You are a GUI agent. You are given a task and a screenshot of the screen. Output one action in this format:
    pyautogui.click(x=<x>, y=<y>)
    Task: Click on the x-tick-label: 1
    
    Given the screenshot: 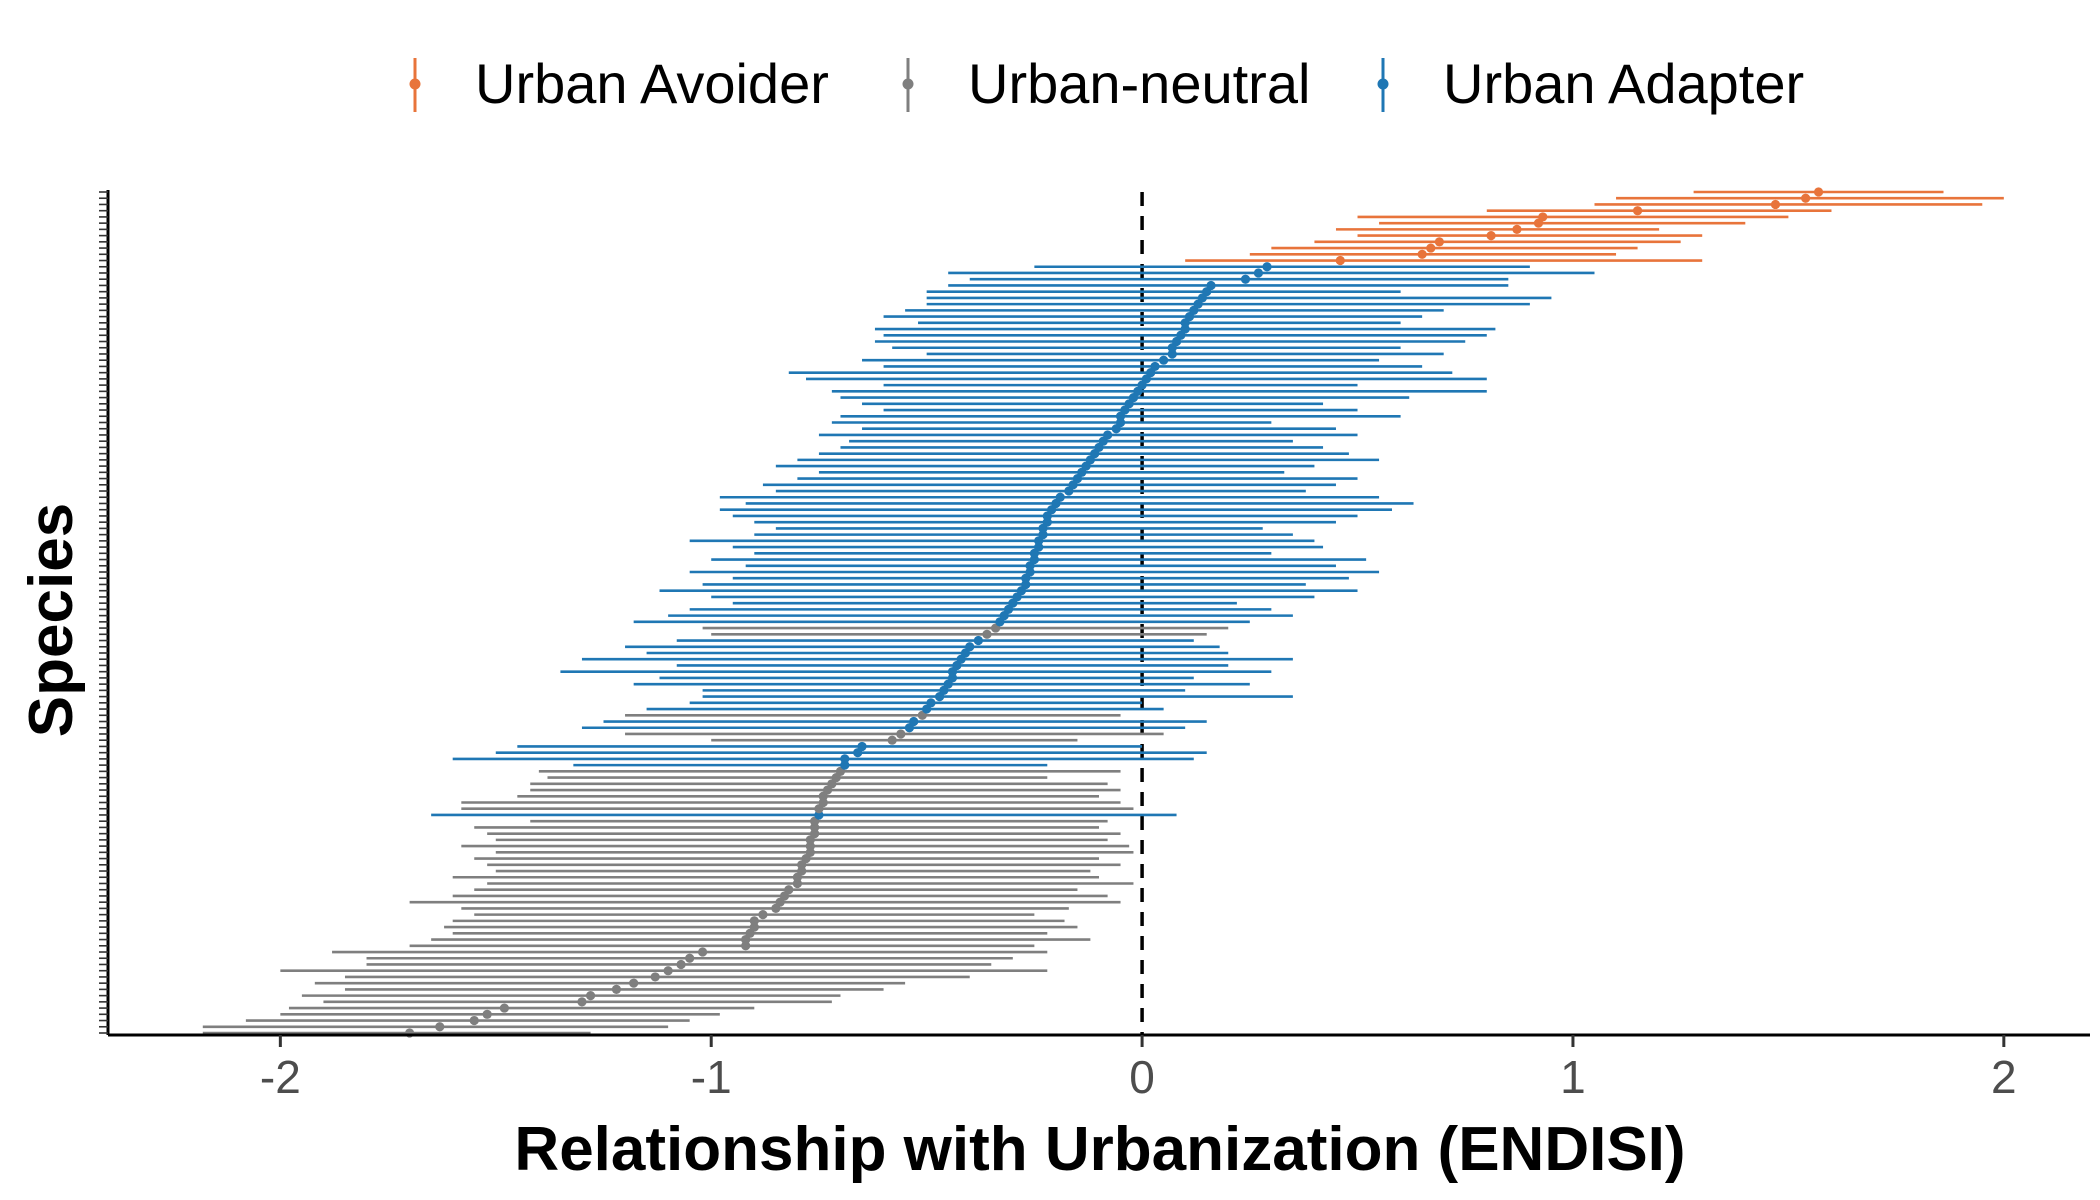 What is the action you would take?
    pyautogui.click(x=1573, y=1077)
    